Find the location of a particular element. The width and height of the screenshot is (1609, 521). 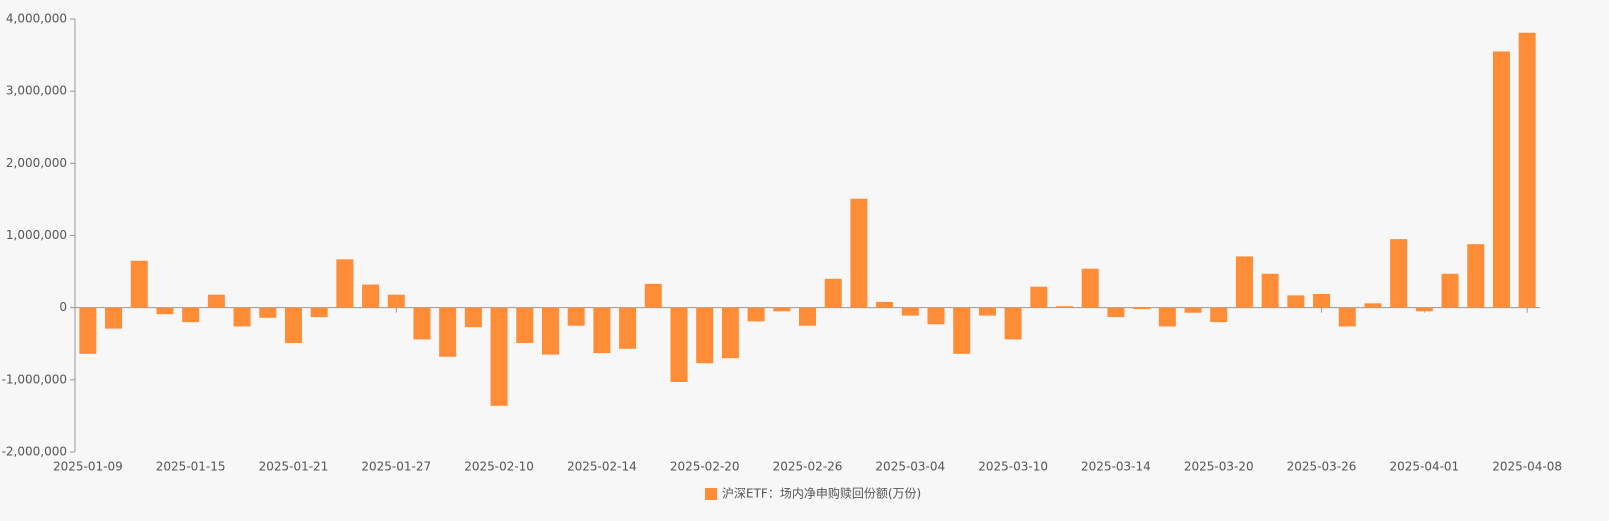

y-tick-label: -1,000,000 is located at coordinates (34, 379).